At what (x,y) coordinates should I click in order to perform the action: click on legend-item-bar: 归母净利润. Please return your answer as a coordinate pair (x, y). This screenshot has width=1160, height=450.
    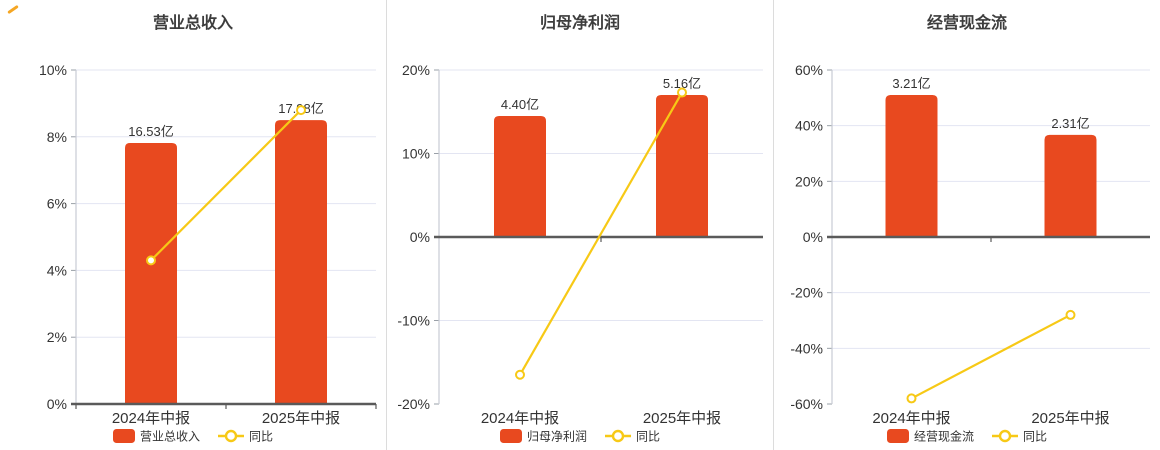
    Looking at the image, I should click on (543, 436).